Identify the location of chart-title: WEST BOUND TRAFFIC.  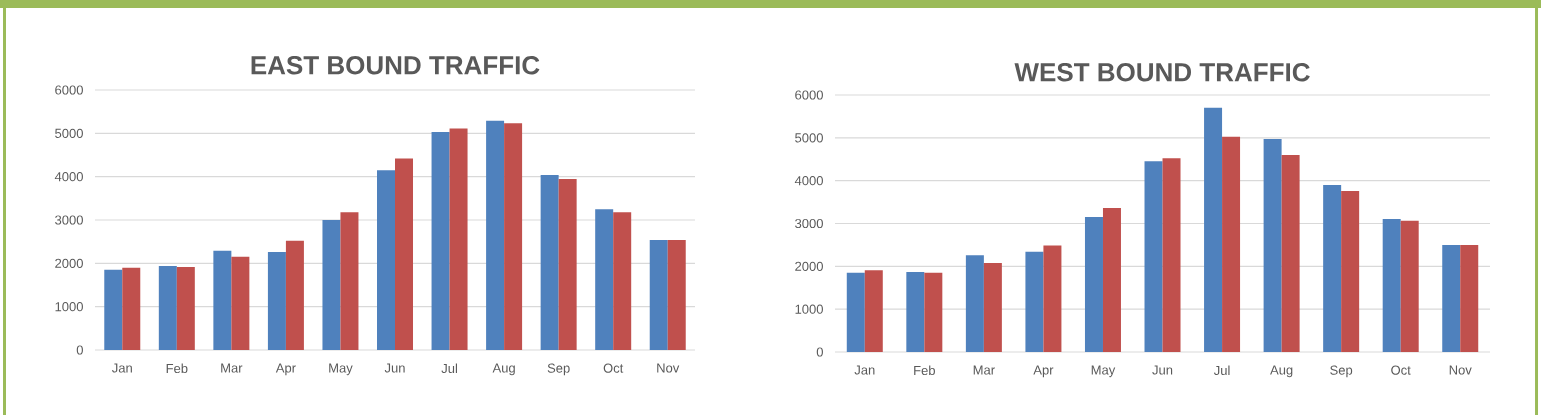
(1162, 72).